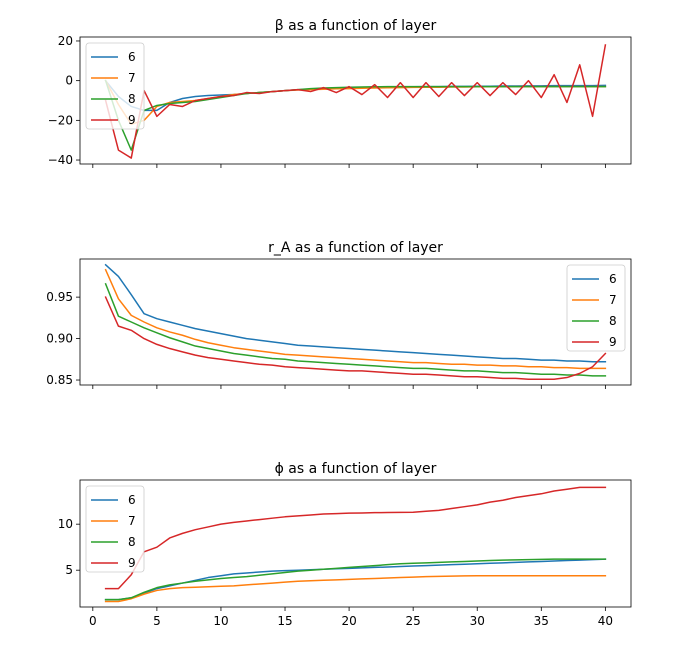  What do you see at coordinates (348, 621) in the screenshot?
I see `x-tick-label: 20` at bounding box center [348, 621].